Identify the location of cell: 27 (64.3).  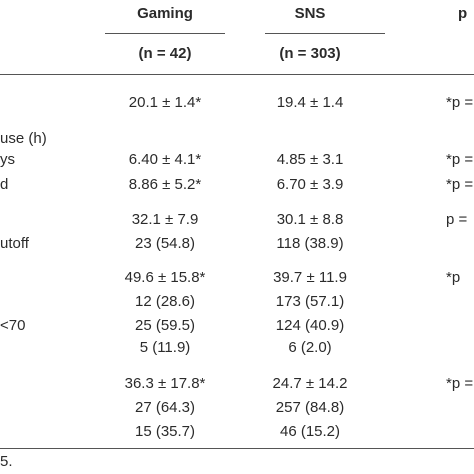
(165, 407).